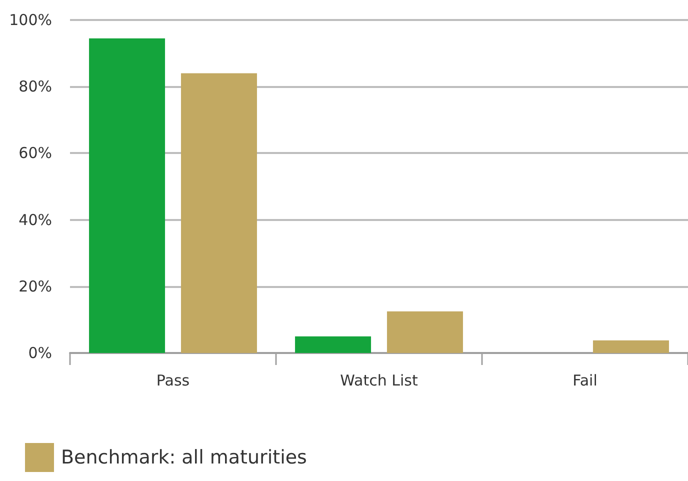  I want to click on x-tick-label: Fail, so click(585, 381).